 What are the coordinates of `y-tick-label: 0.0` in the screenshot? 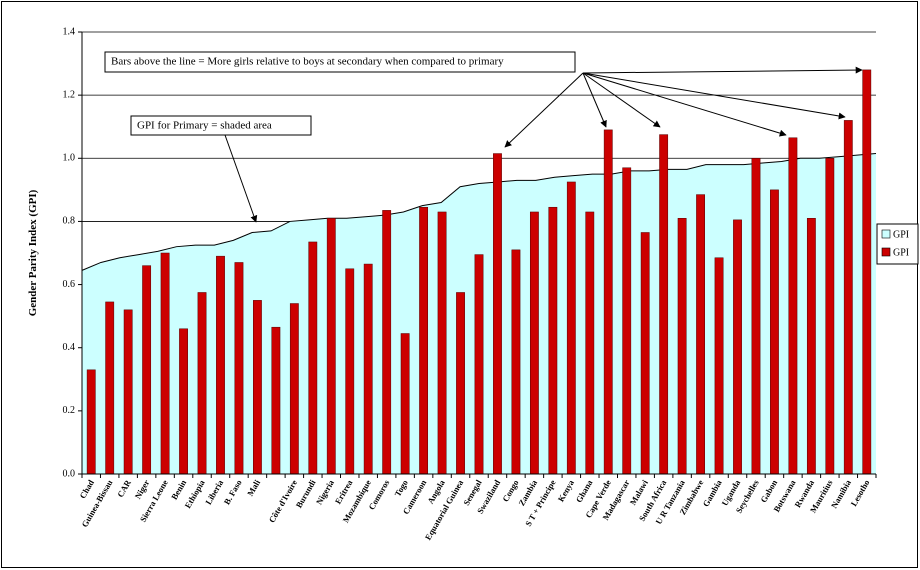 It's located at (69, 473).